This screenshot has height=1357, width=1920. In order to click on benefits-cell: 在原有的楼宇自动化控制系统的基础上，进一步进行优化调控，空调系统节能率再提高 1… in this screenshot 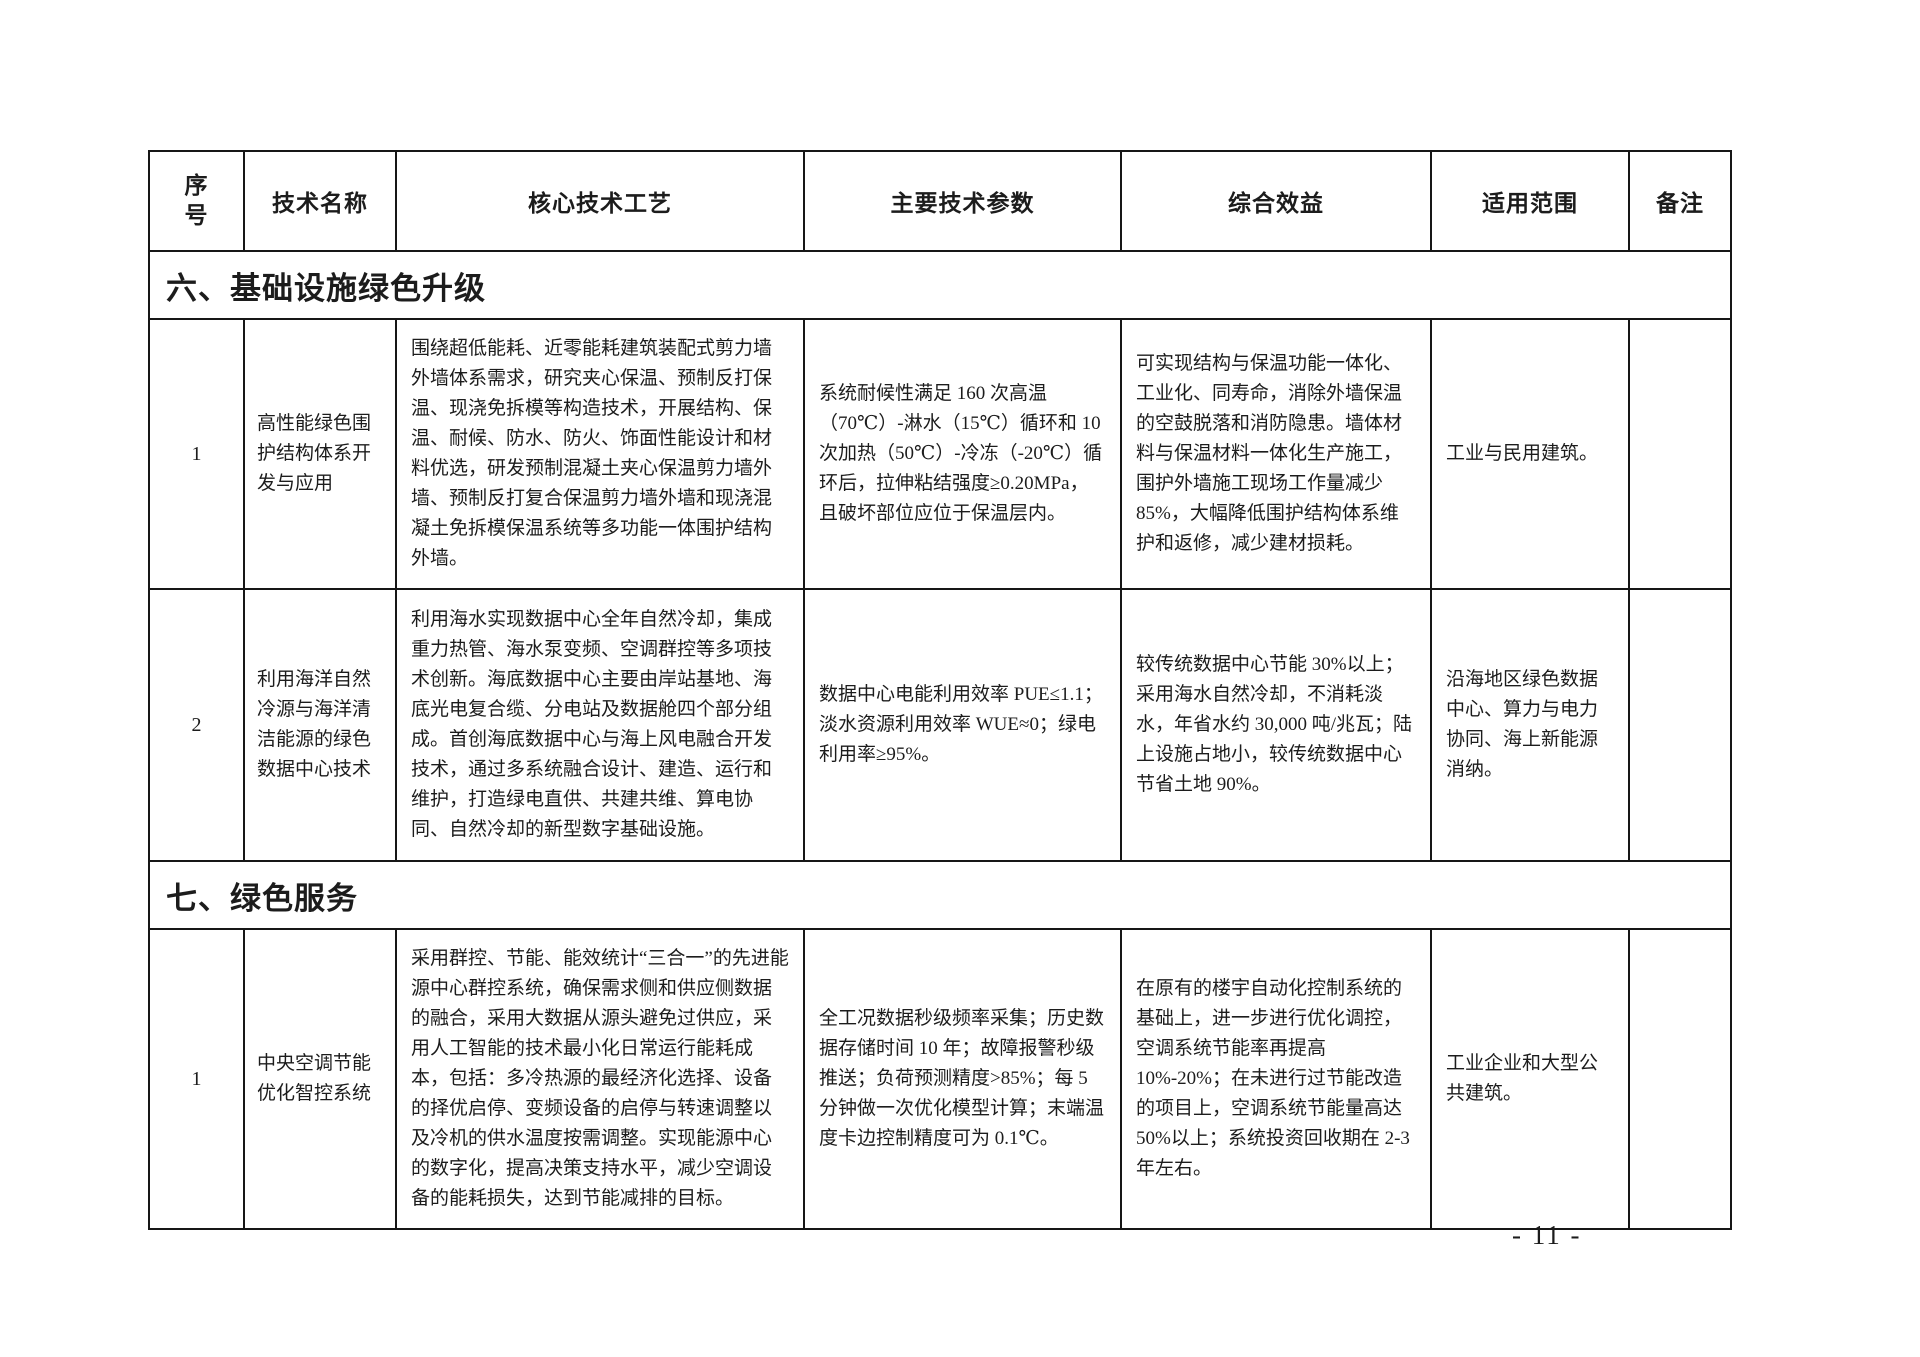, I will do `click(1276, 1079)`.